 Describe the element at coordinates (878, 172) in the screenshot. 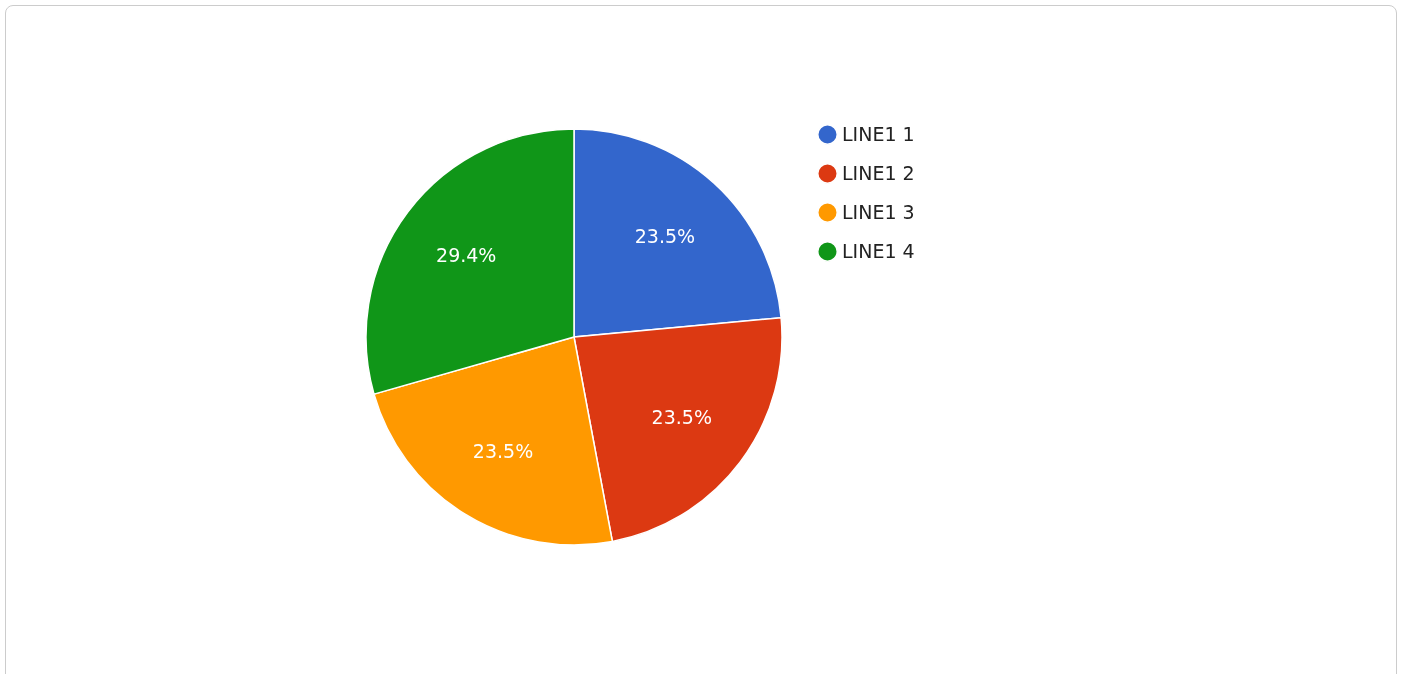

I see `legend-label: LINE1 2` at that location.